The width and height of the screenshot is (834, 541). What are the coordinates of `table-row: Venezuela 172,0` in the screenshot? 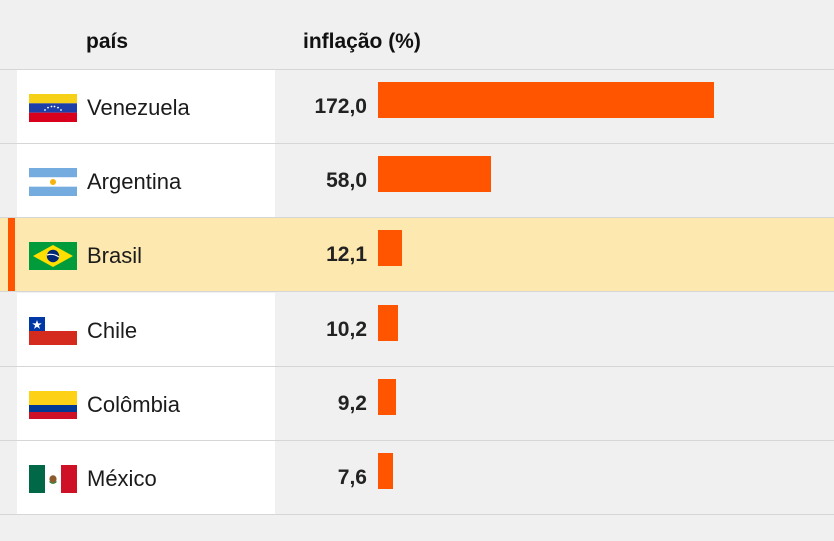 It's located at (417, 107).